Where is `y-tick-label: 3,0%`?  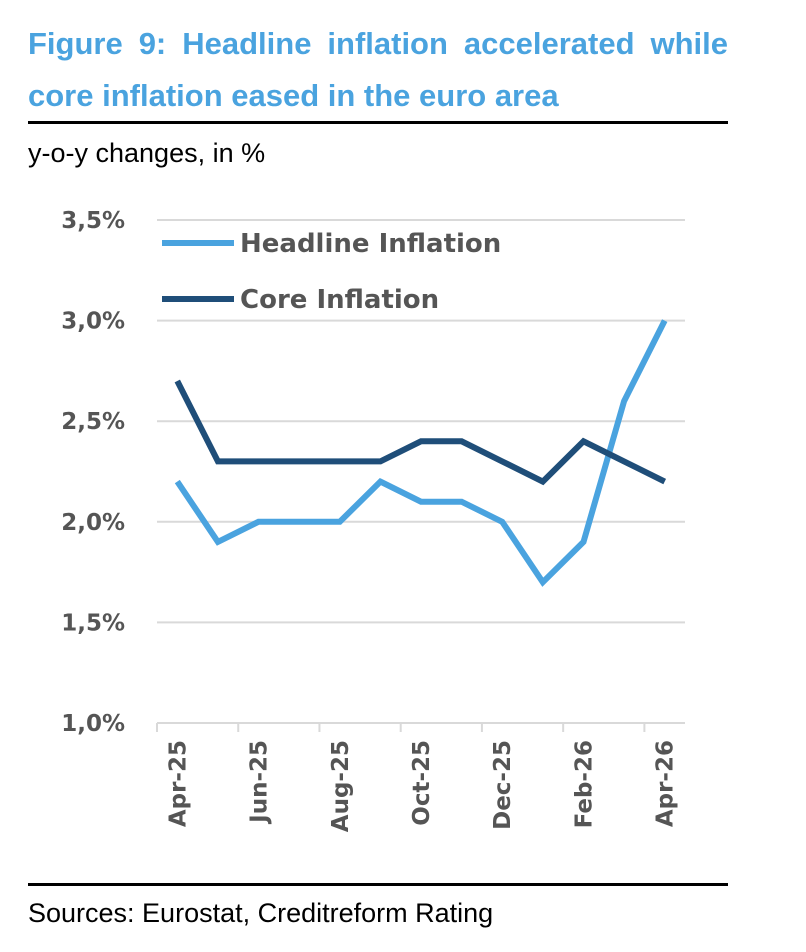 y-tick-label: 3,0% is located at coordinates (93, 322).